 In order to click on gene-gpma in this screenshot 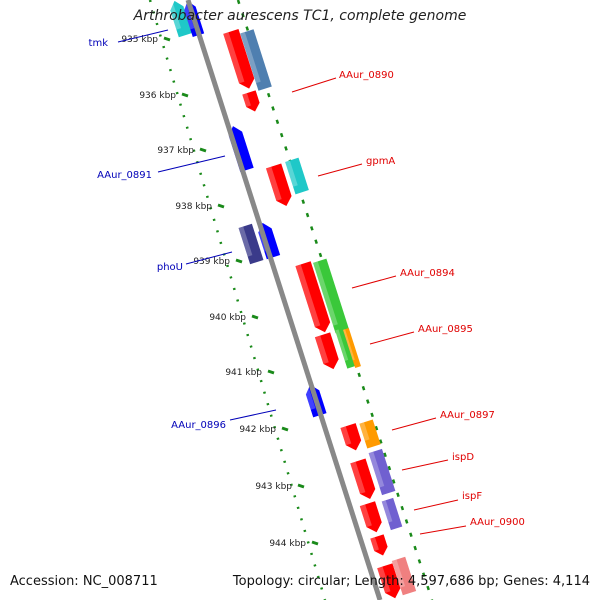, I will do `click(278, 185)`.